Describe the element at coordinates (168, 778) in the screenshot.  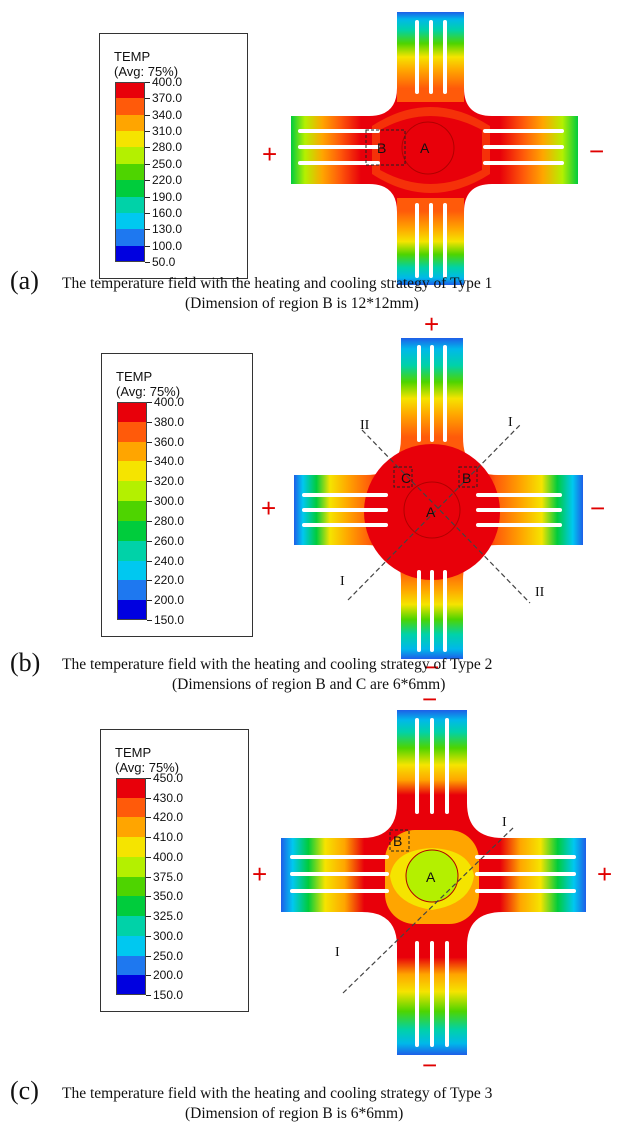
I see `legend-value: 450.0` at that location.